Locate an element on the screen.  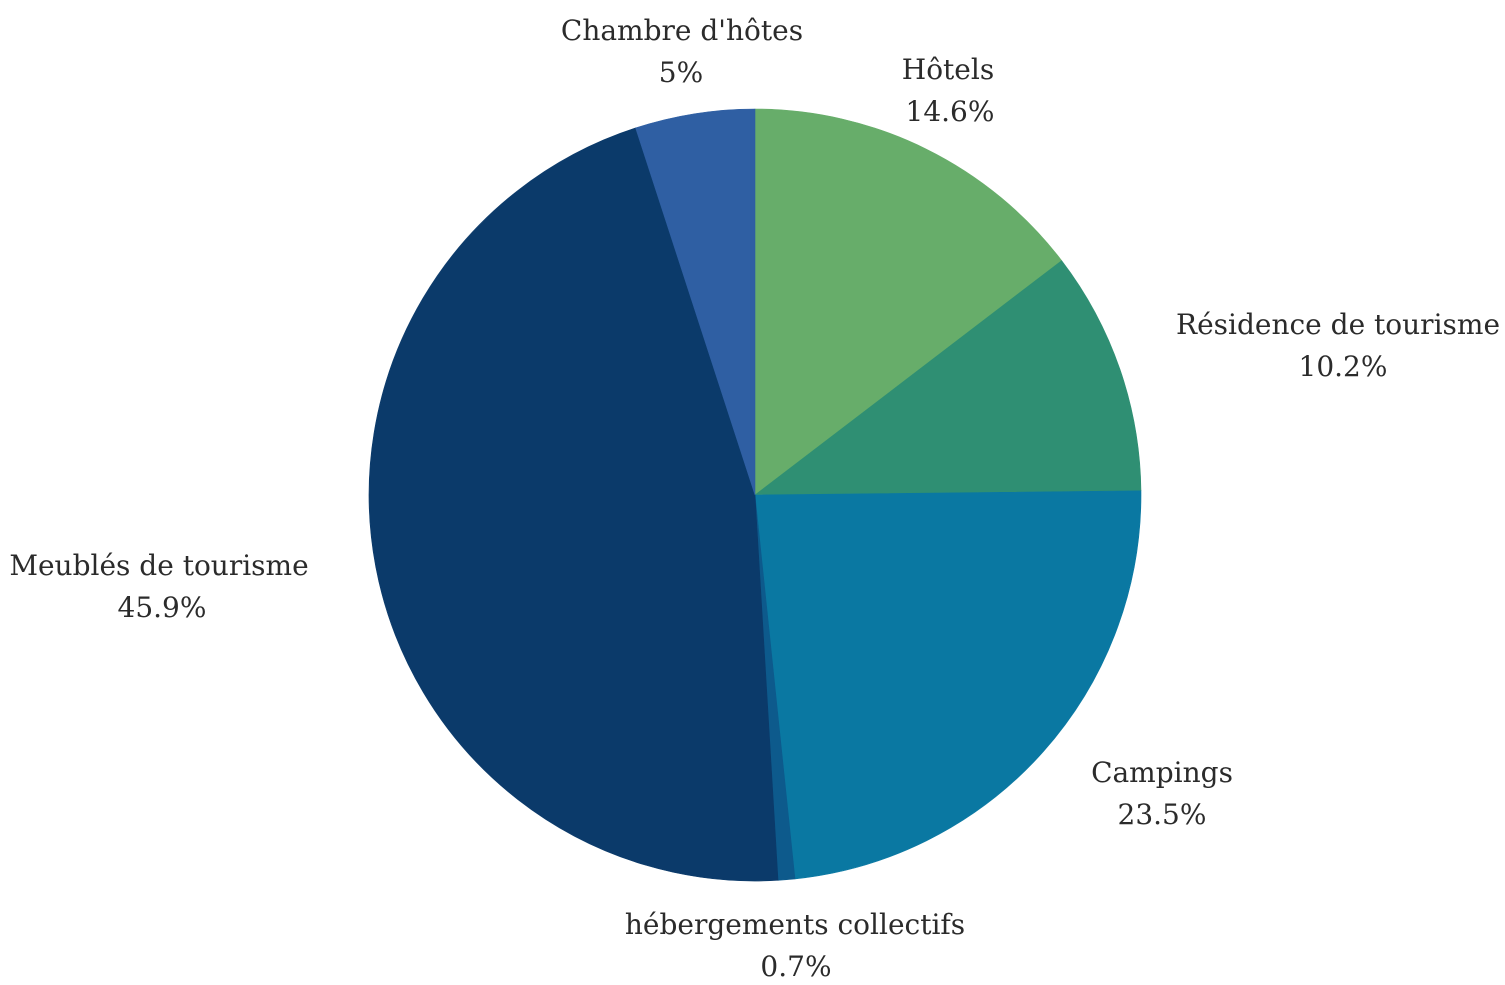
slice-label-hotels: Hôtels is located at coordinates (948, 69).